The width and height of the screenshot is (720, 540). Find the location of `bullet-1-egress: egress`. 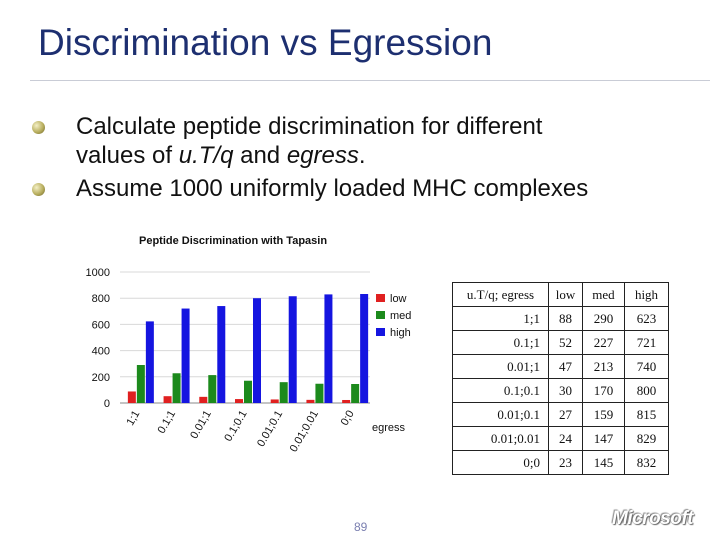

bullet-1-egress: egress is located at coordinates (322, 155).